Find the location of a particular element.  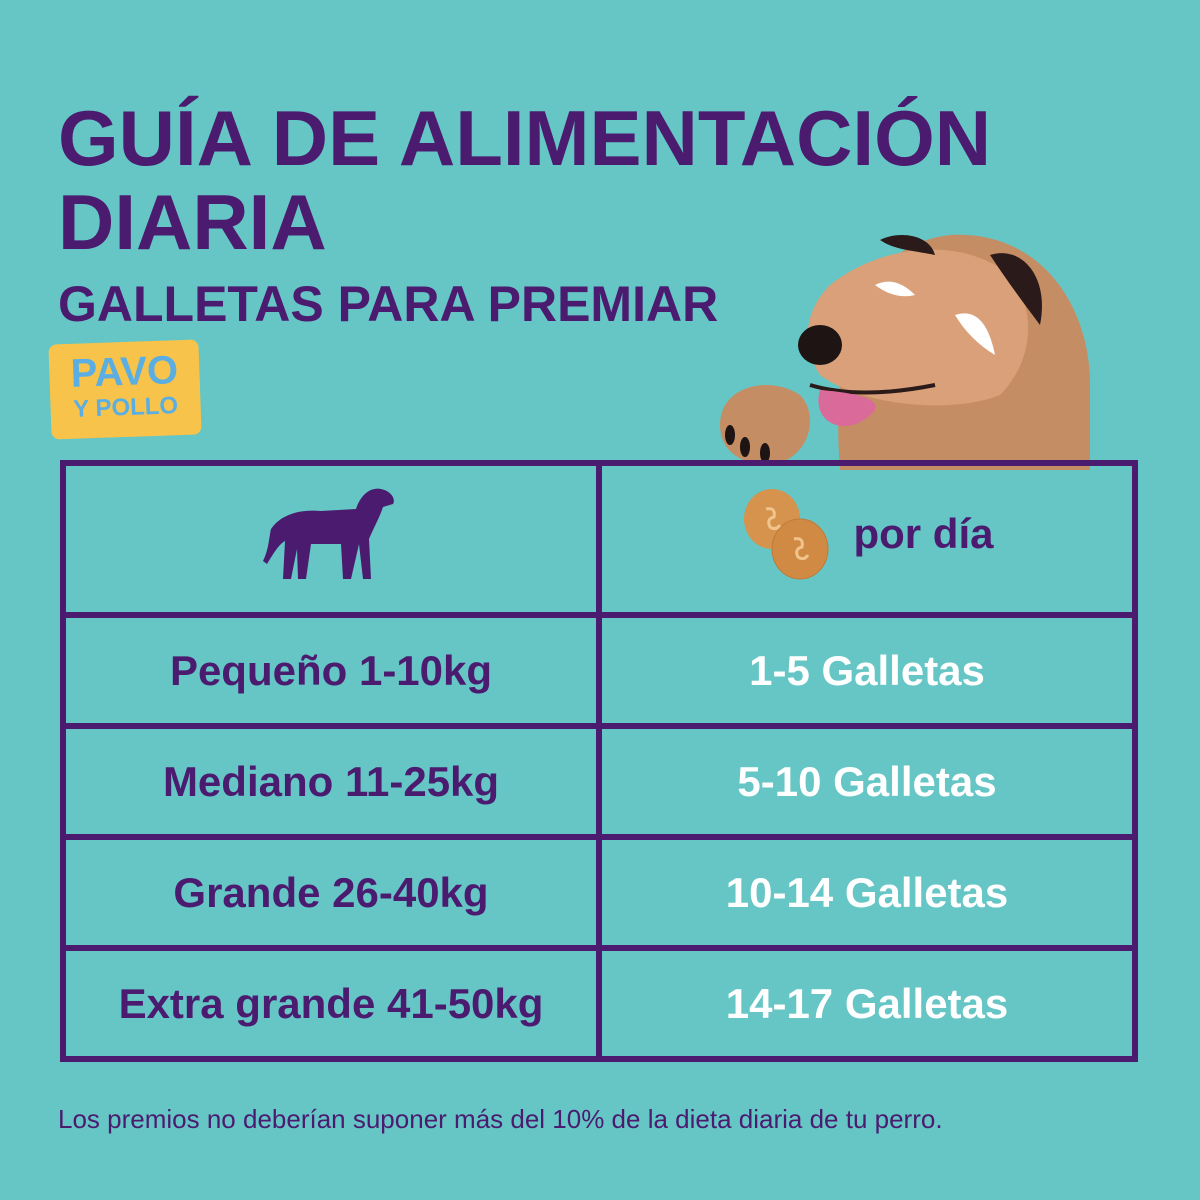

badge-line2: Y POLLO is located at coordinates (125, 407).